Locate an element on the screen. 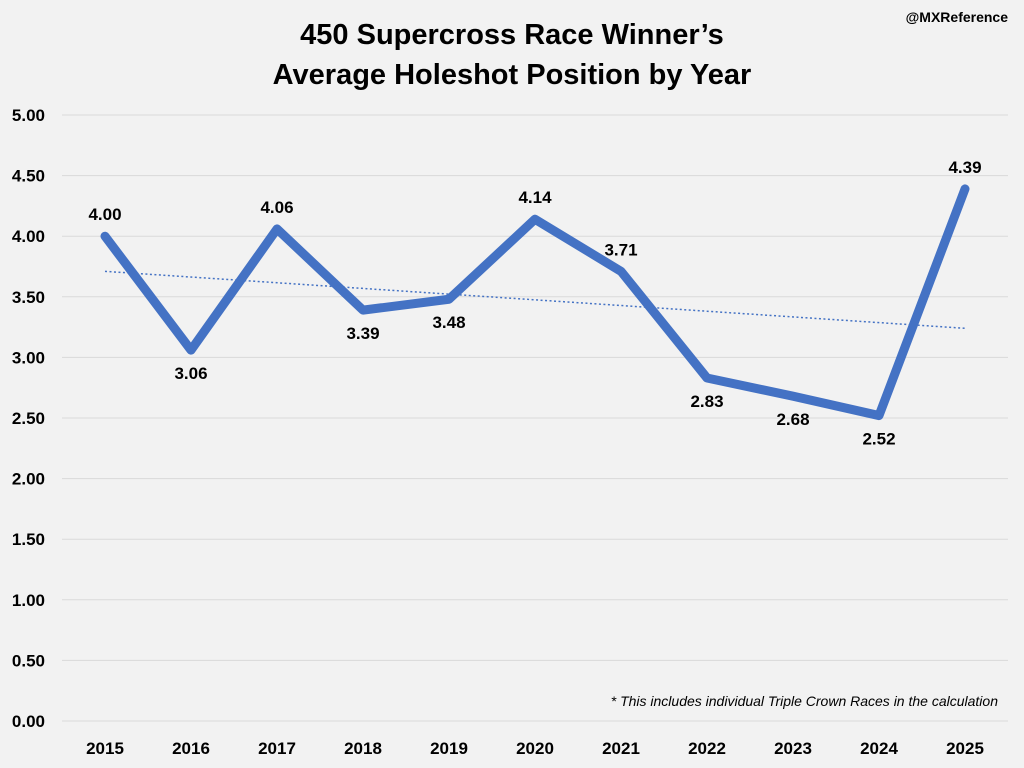 The width and height of the screenshot is (1024, 768). y-tick-label: 4.00 is located at coordinates (28, 236).